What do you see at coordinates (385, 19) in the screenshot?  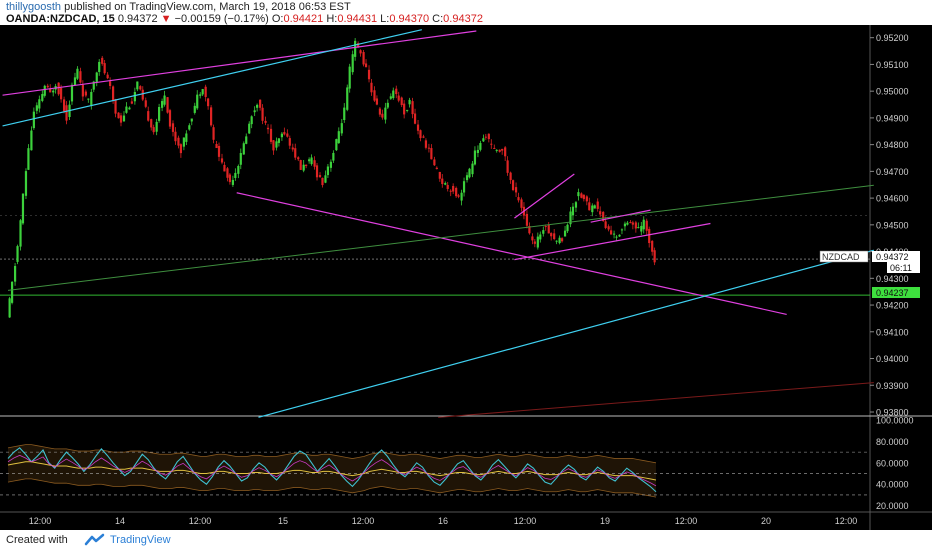 I see `low-label: L:` at bounding box center [385, 19].